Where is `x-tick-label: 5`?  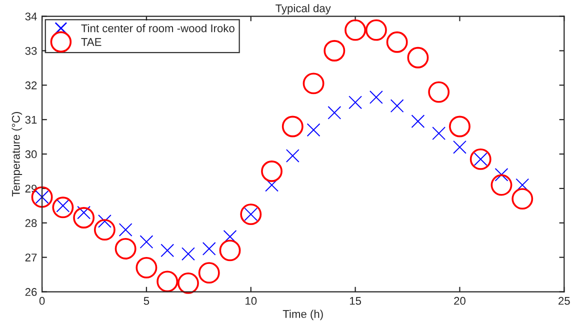 x-tick-label: 5 is located at coordinates (147, 301).